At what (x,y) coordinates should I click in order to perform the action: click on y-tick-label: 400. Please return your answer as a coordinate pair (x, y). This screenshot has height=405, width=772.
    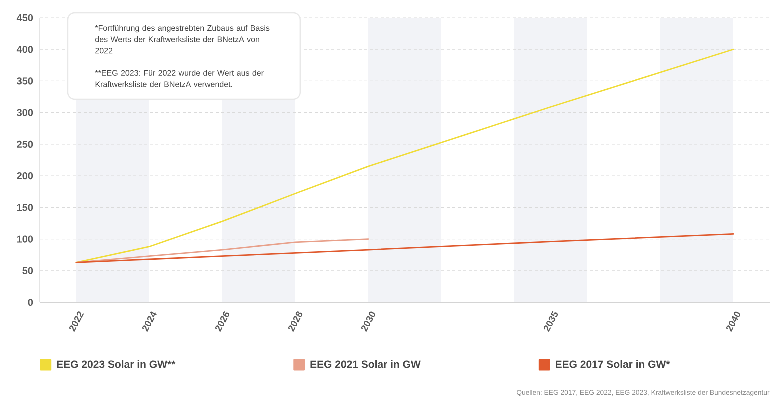
    Looking at the image, I should click on (25, 50).